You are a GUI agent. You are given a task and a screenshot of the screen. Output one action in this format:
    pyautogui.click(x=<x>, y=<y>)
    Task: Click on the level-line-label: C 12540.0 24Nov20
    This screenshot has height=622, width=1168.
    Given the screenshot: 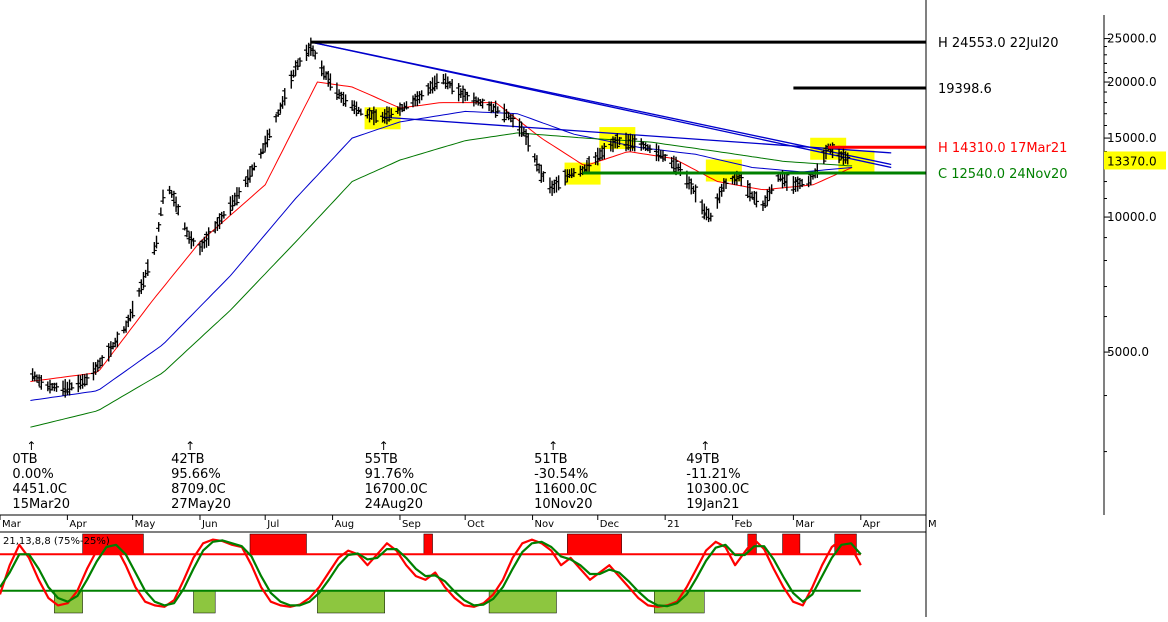 What is the action you would take?
    pyautogui.click(x=1003, y=174)
    